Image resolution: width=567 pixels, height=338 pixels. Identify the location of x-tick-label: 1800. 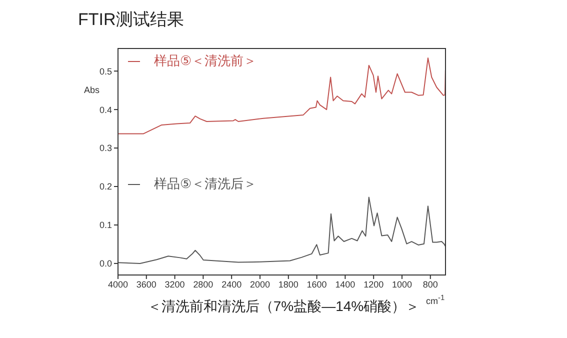
(288, 284).